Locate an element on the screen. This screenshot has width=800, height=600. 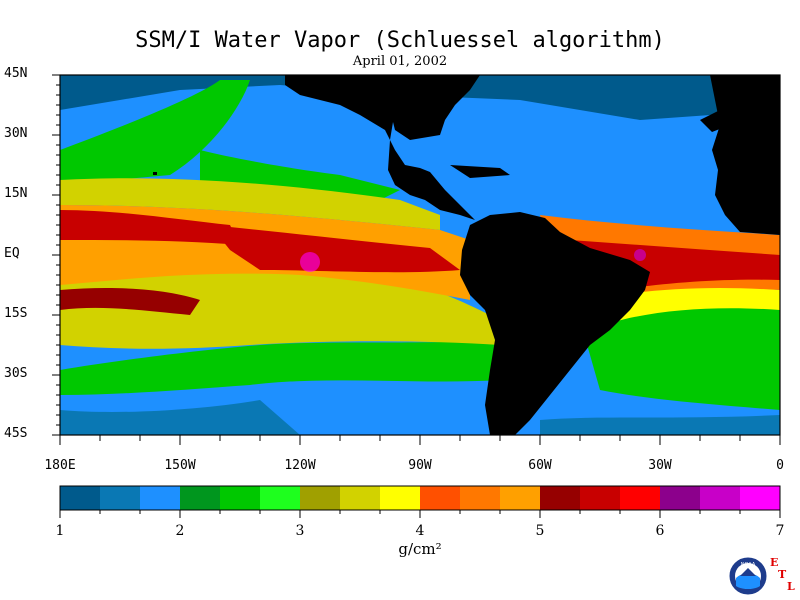
etl-letter-t: T is located at coordinates (782, 574).